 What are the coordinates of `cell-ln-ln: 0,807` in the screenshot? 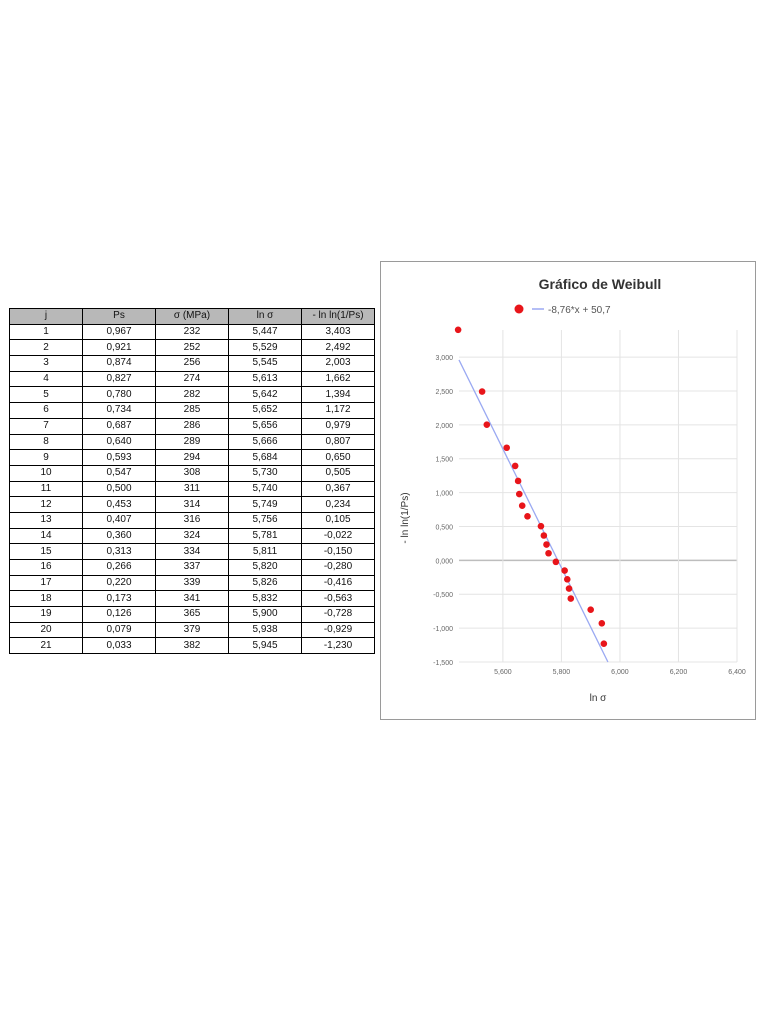 It's located at (338, 442).